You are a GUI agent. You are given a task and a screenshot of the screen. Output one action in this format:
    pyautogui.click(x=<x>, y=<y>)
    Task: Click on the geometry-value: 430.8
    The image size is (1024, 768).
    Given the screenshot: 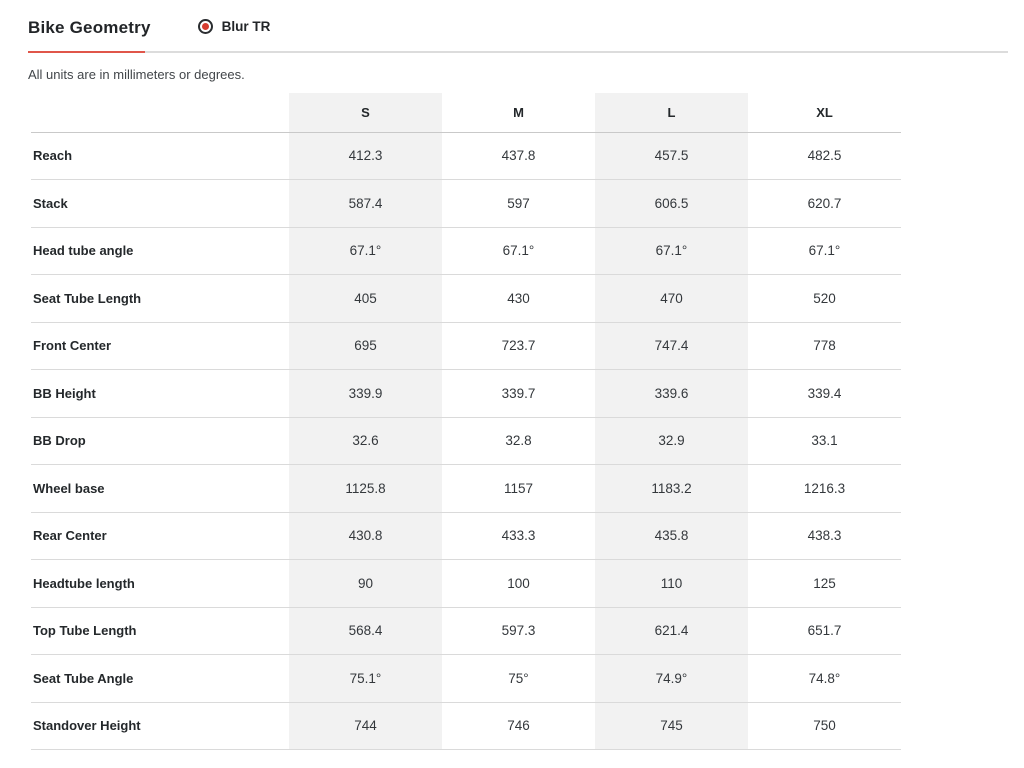 What is the action you would take?
    pyautogui.click(x=365, y=536)
    